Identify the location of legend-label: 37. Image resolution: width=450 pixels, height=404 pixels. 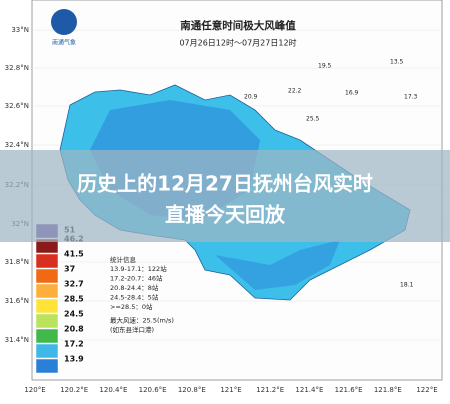
(69, 269).